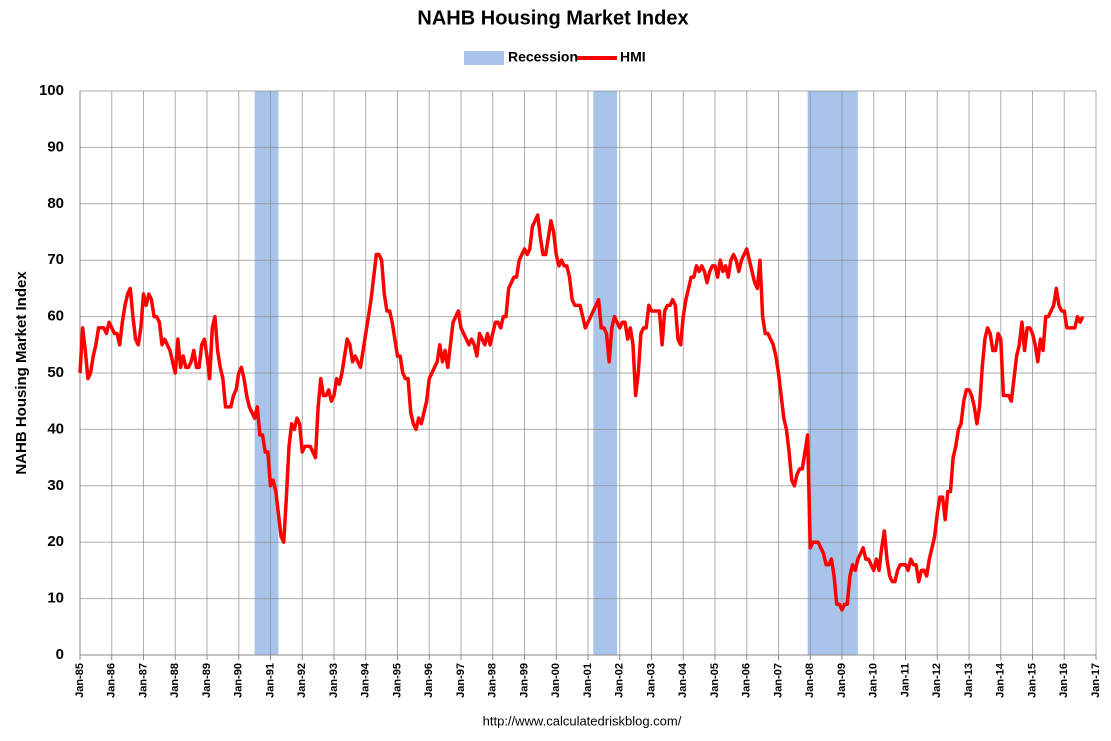 The image size is (1111, 741). What do you see at coordinates (874, 680) in the screenshot?
I see `x-tick-label: Jan-10` at bounding box center [874, 680].